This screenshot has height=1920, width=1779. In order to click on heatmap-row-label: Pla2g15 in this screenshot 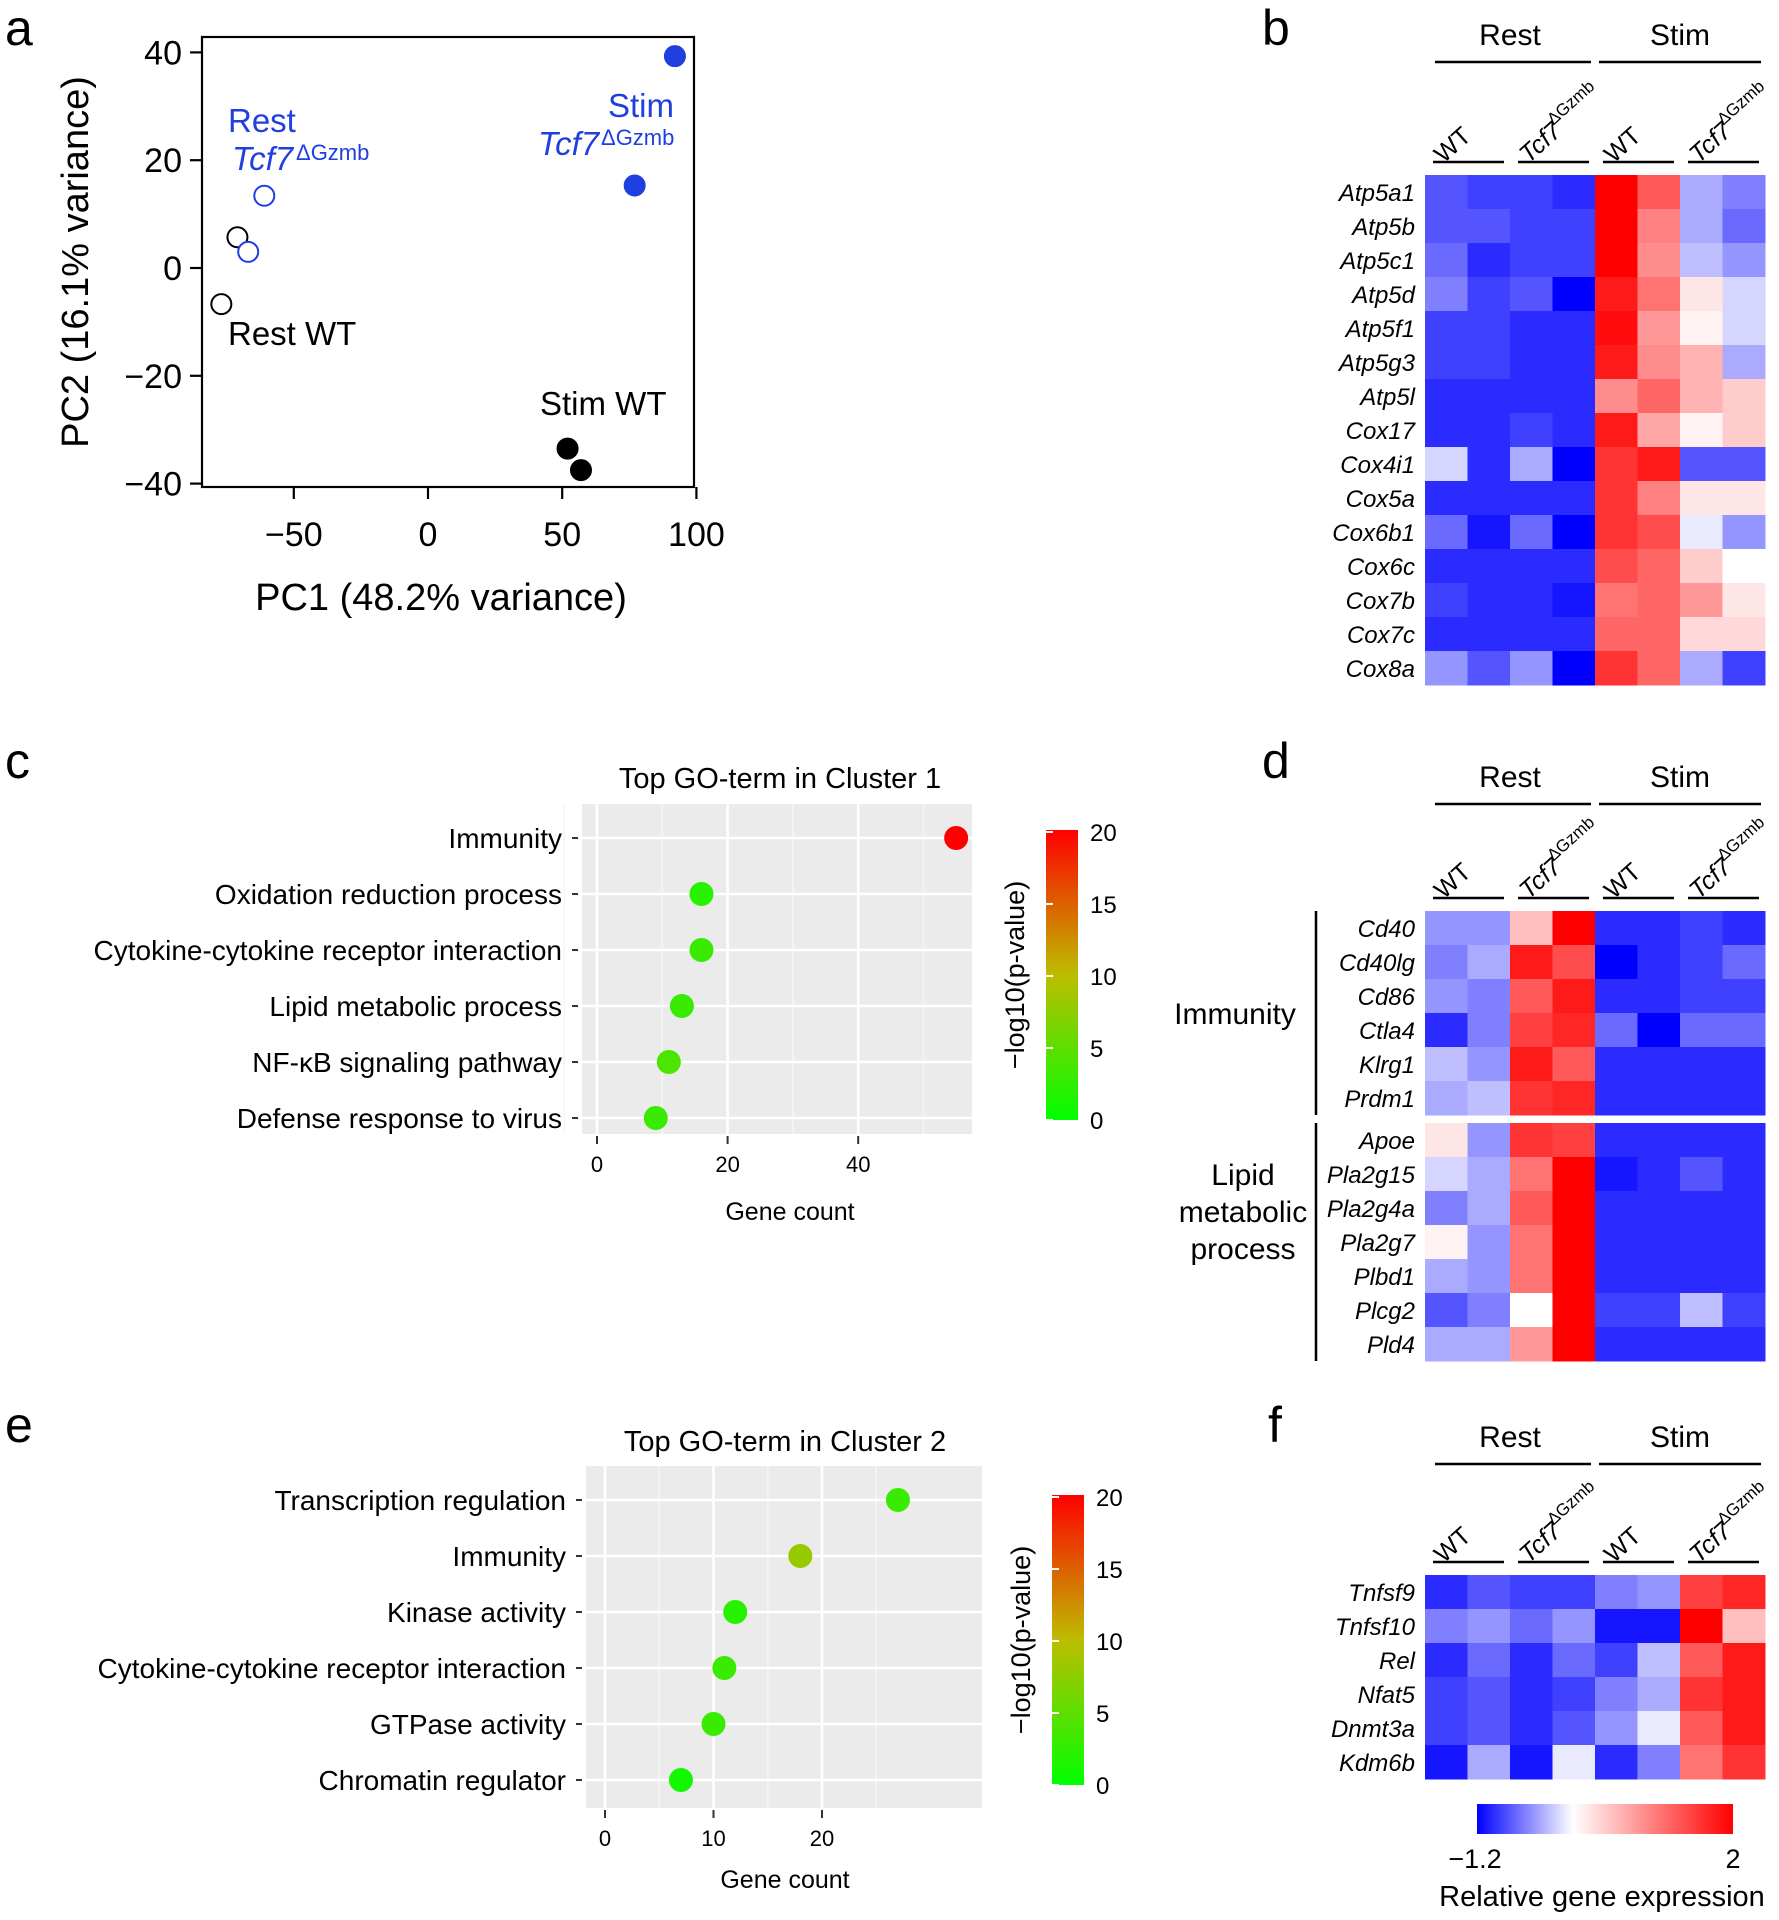, I will do `click(1371, 1175)`.